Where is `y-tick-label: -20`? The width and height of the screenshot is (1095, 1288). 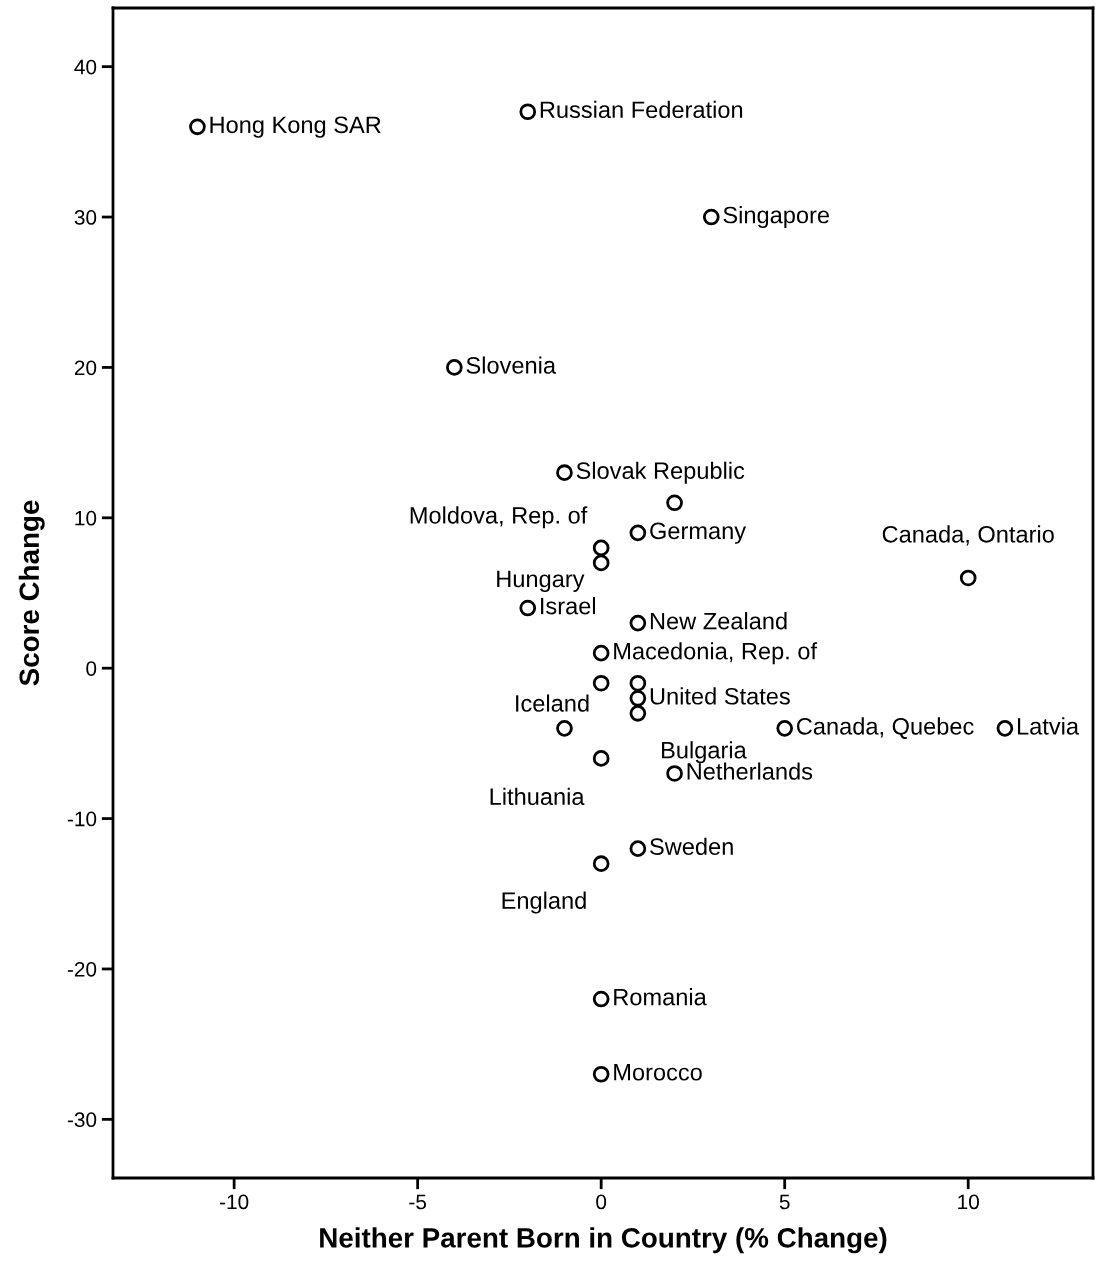 y-tick-label: -20 is located at coordinates (82, 969).